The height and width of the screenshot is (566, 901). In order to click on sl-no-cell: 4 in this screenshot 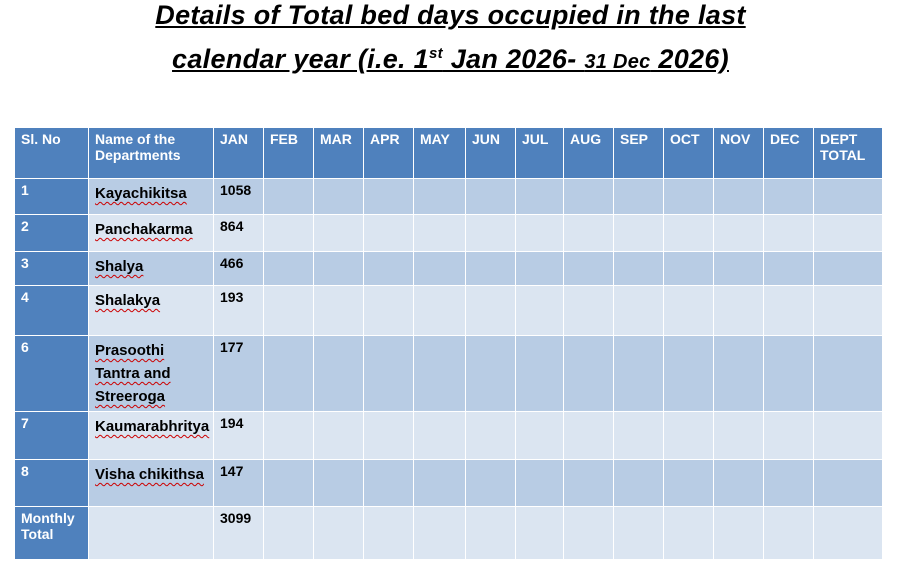, I will do `click(51, 310)`.